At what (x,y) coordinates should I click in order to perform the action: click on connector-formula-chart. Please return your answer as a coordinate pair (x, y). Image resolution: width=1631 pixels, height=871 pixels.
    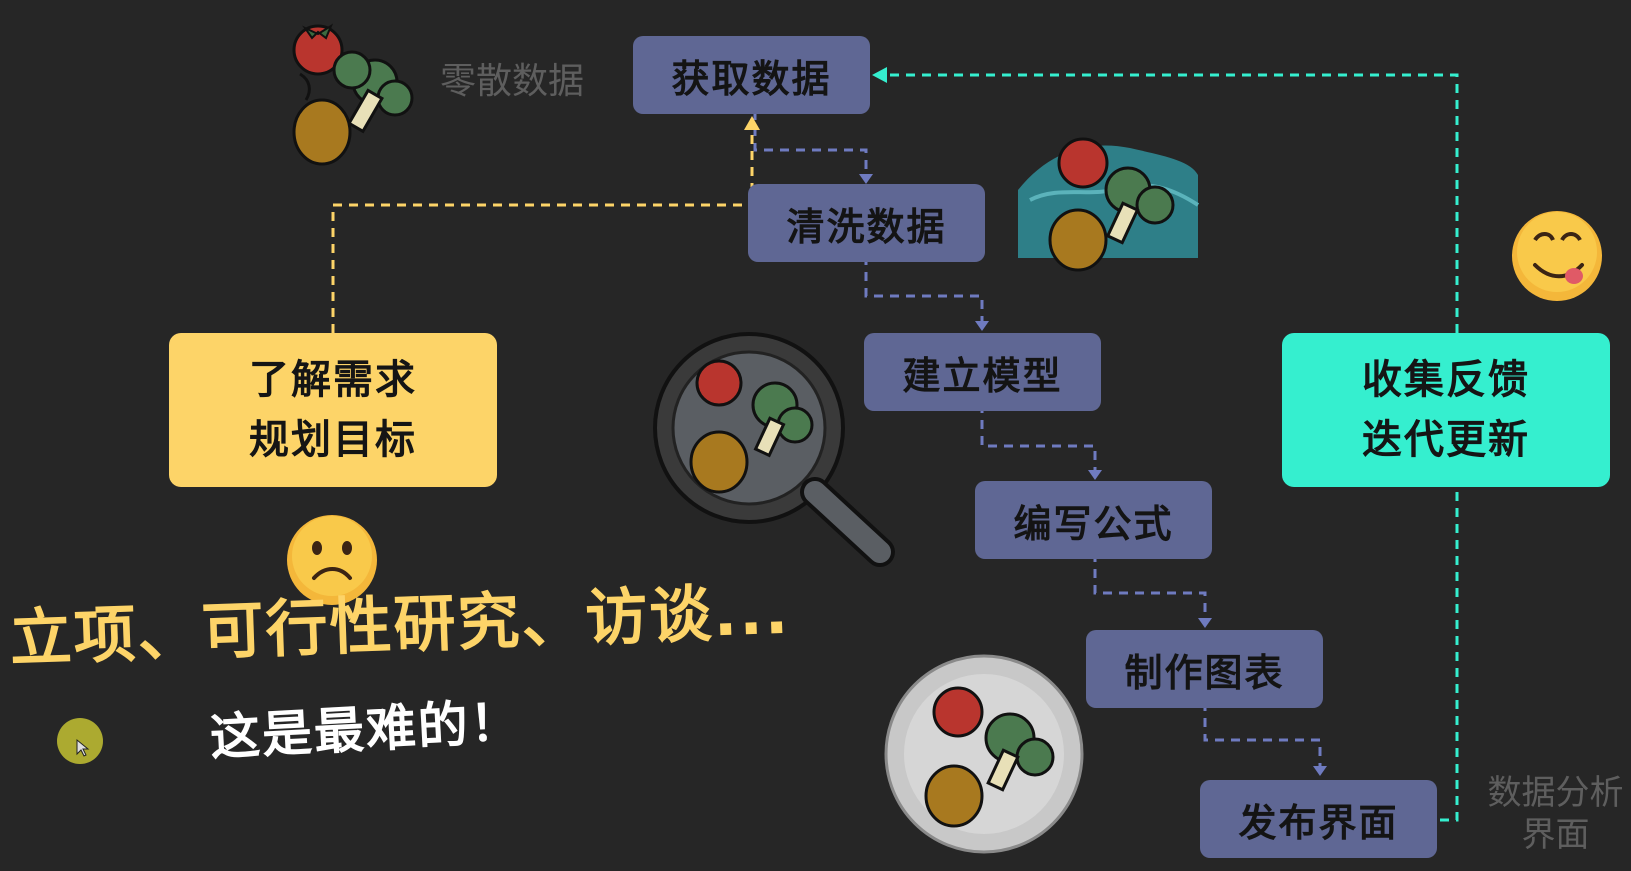
    Looking at the image, I should click on (1150, 587).